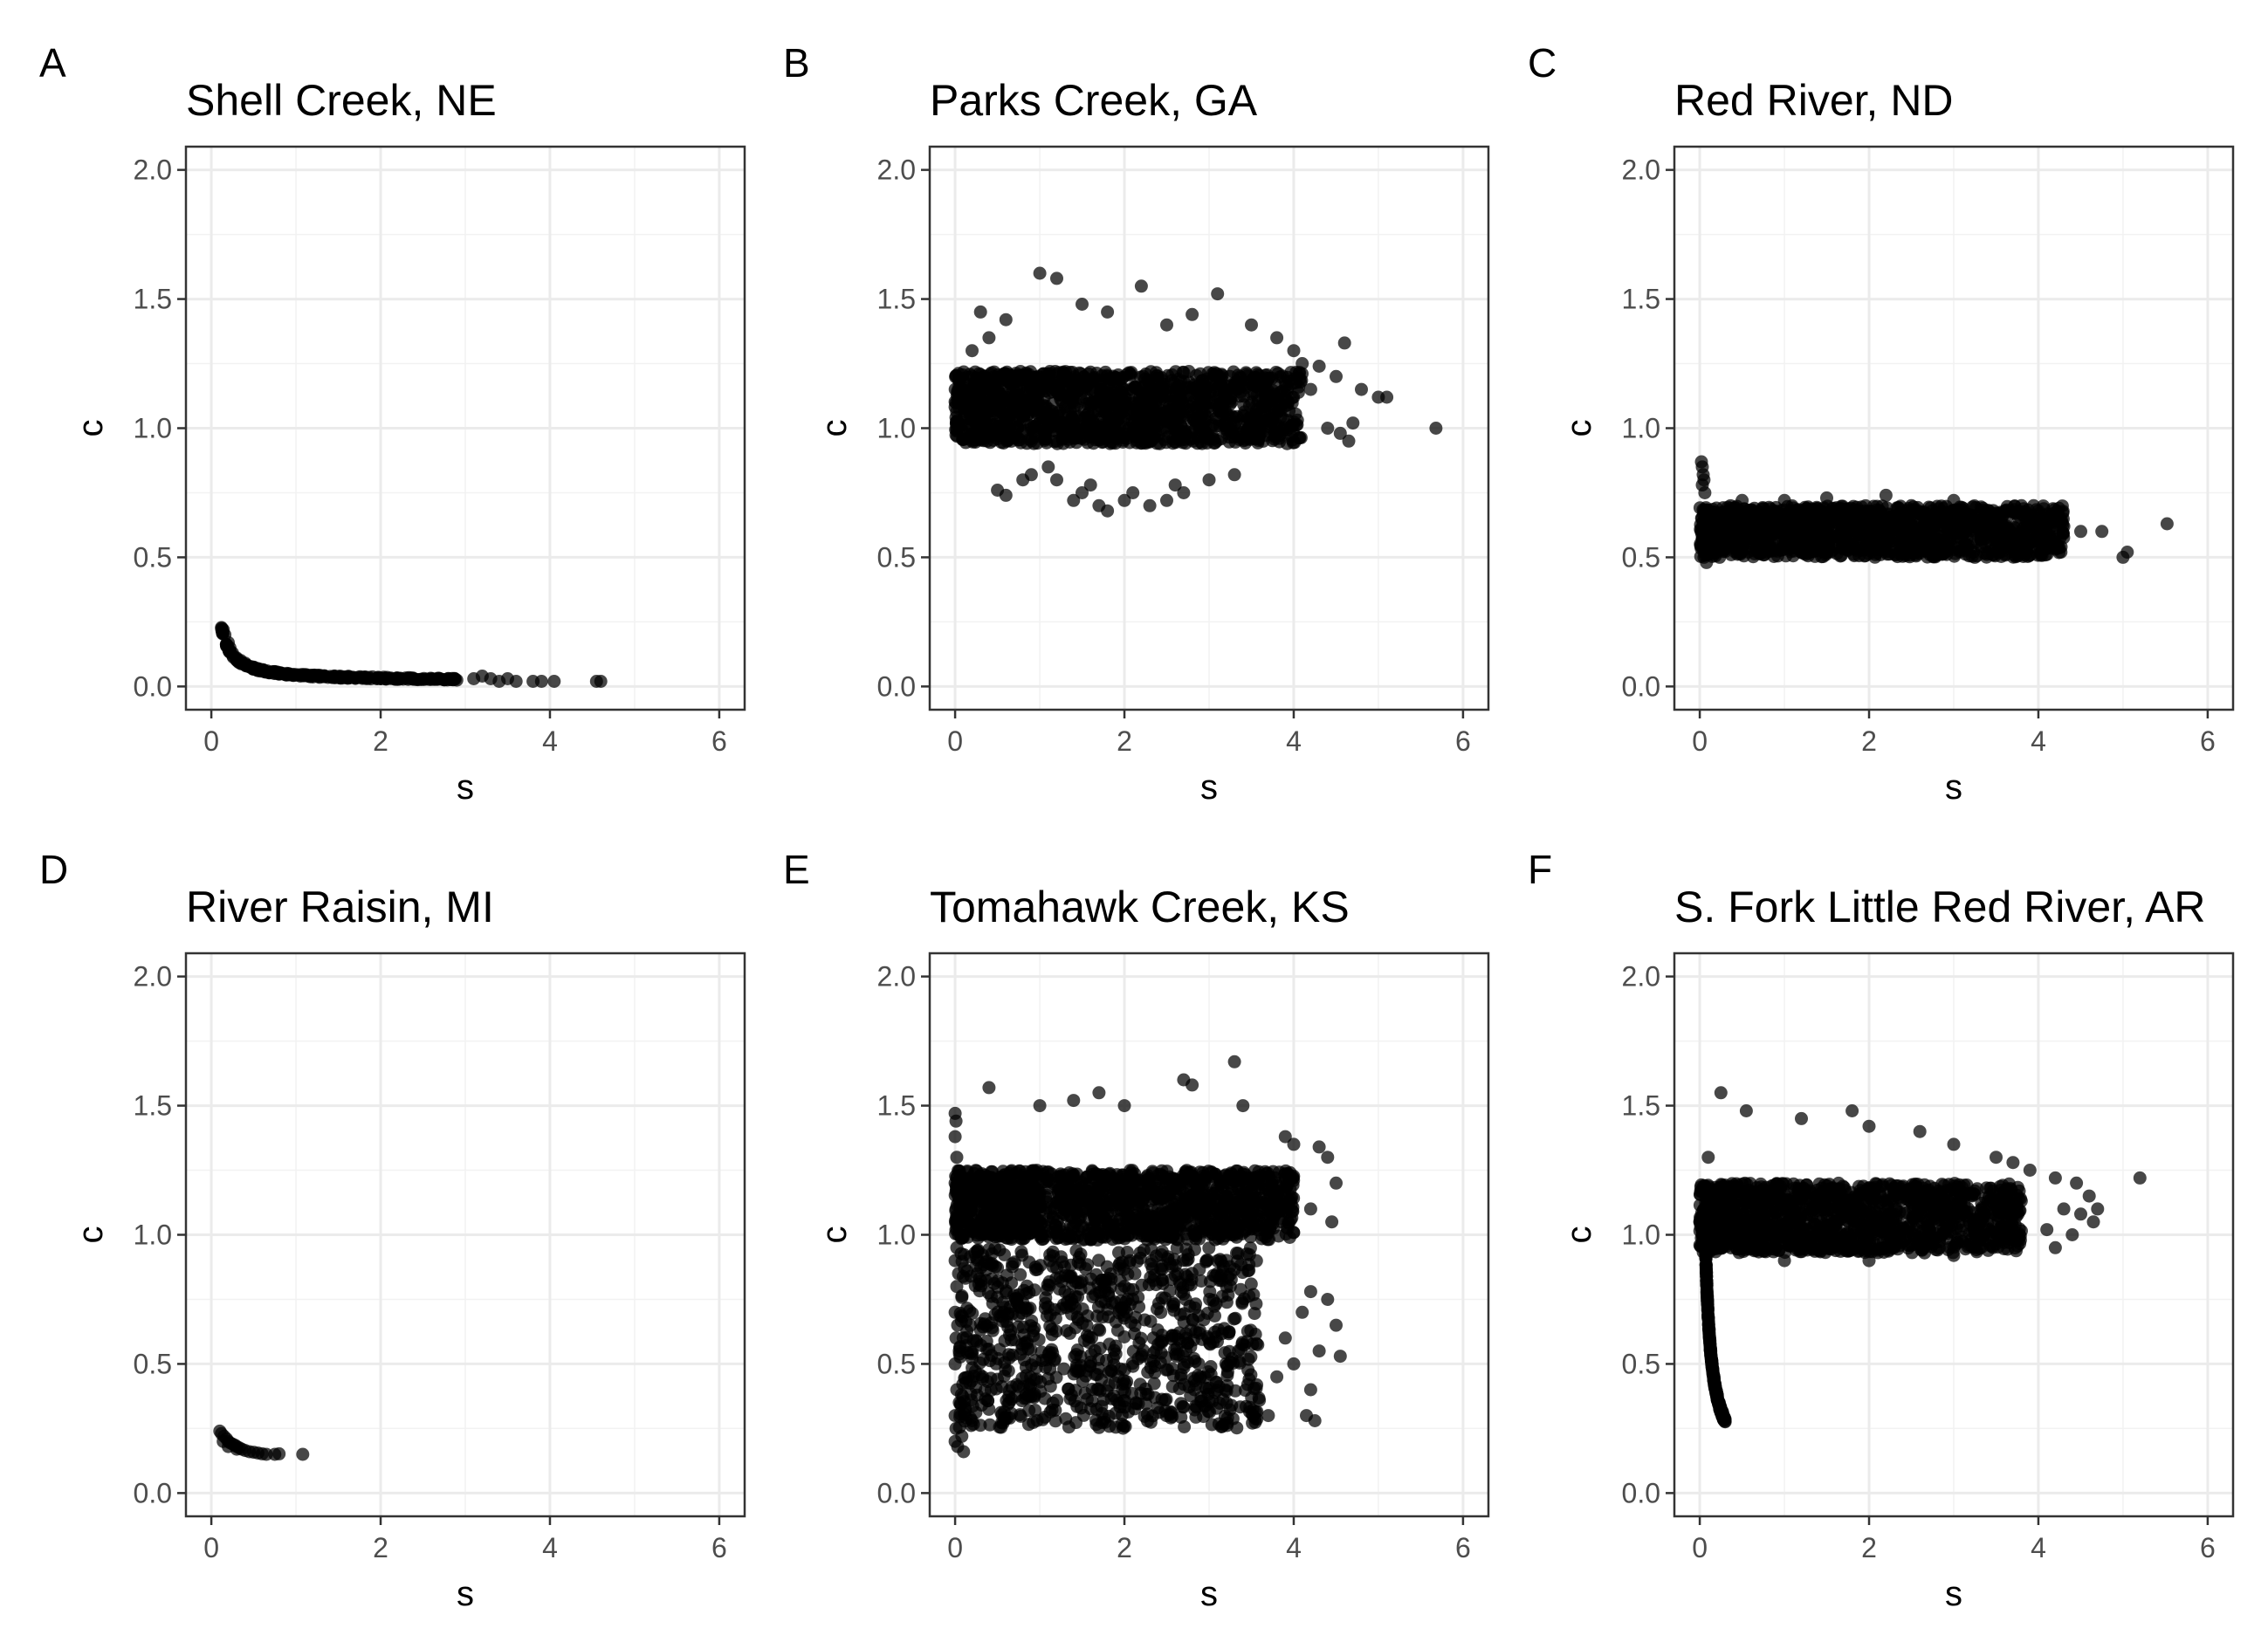 The height and width of the screenshot is (1649, 2268). I want to click on panel-letter: B, so click(797, 63).